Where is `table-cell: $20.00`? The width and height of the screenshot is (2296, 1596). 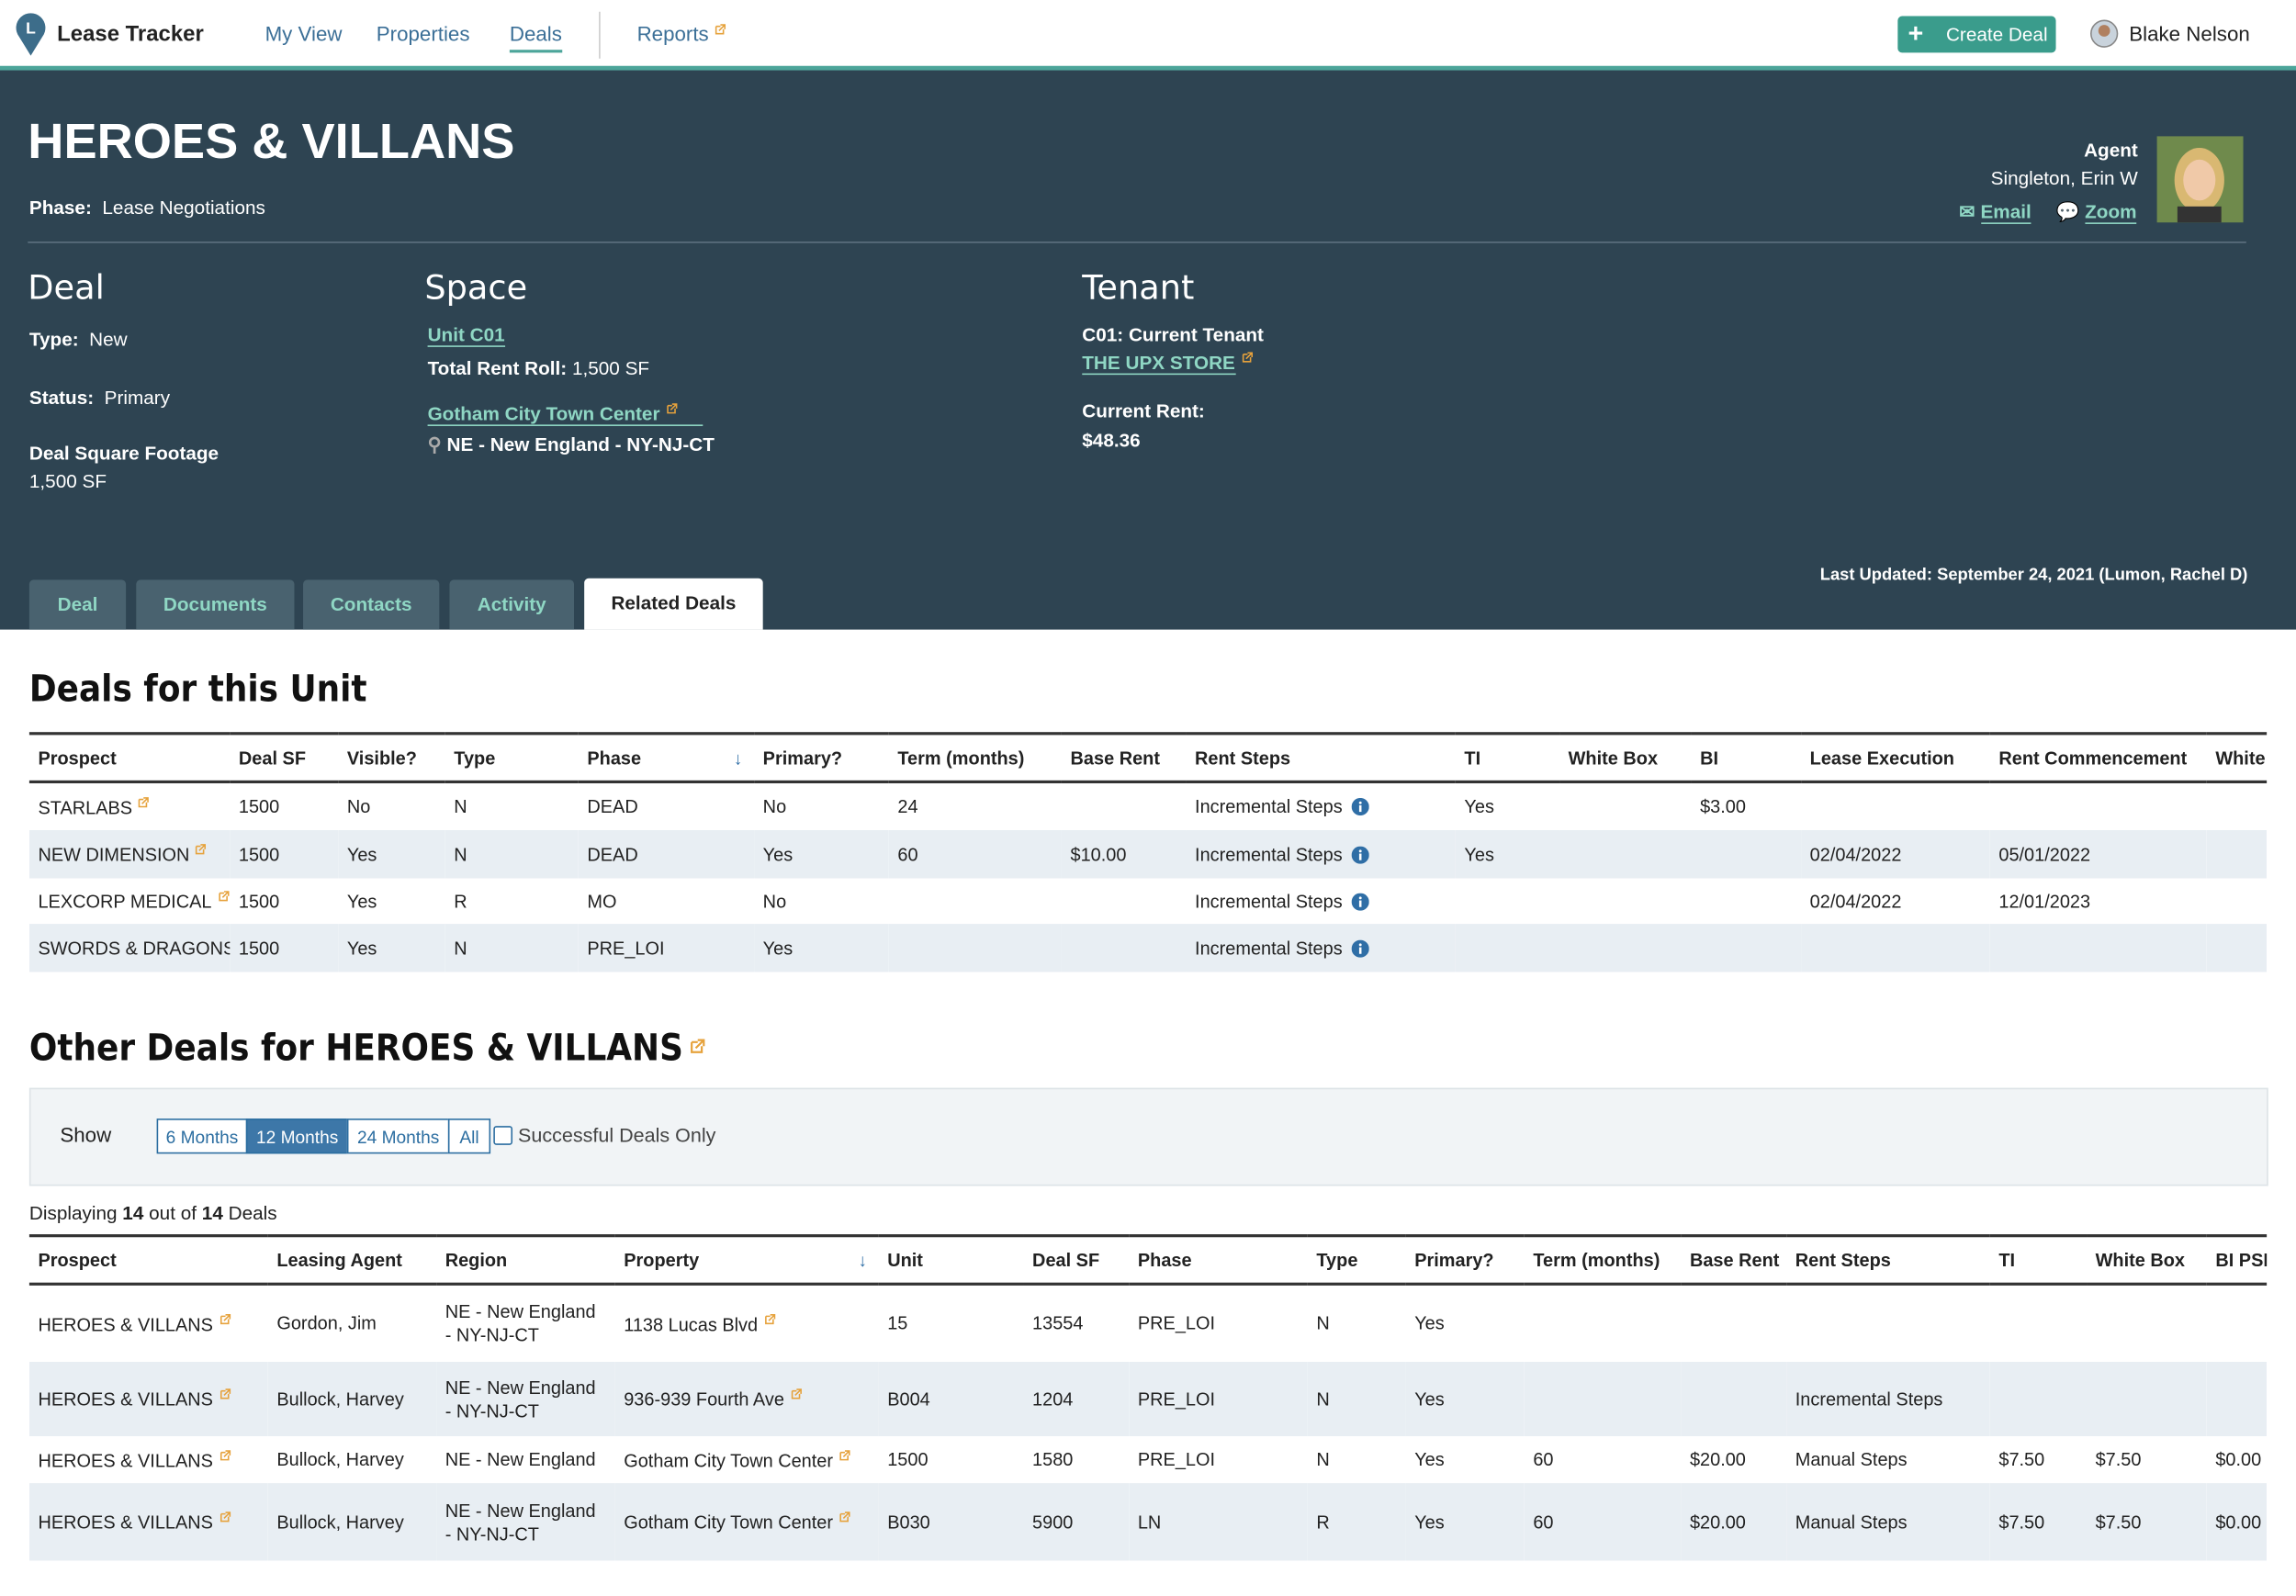 table-cell: $20.00 is located at coordinates (1734, 1522).